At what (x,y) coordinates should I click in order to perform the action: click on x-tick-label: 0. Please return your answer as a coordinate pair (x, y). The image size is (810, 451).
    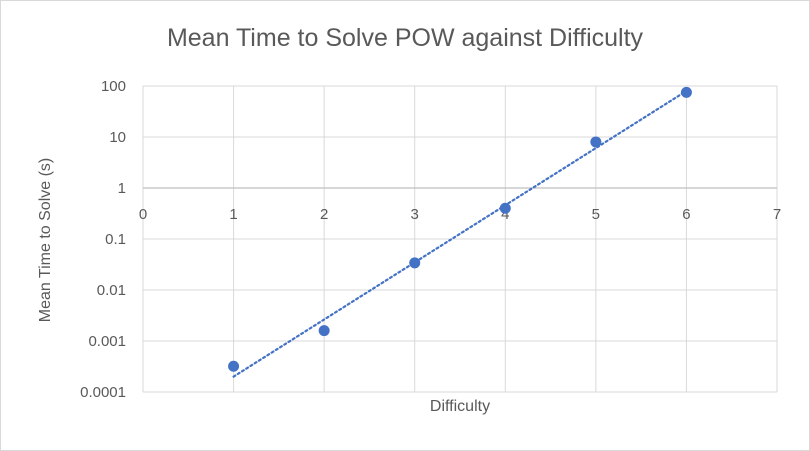
    Looking at the image, I should click on (143, 214).